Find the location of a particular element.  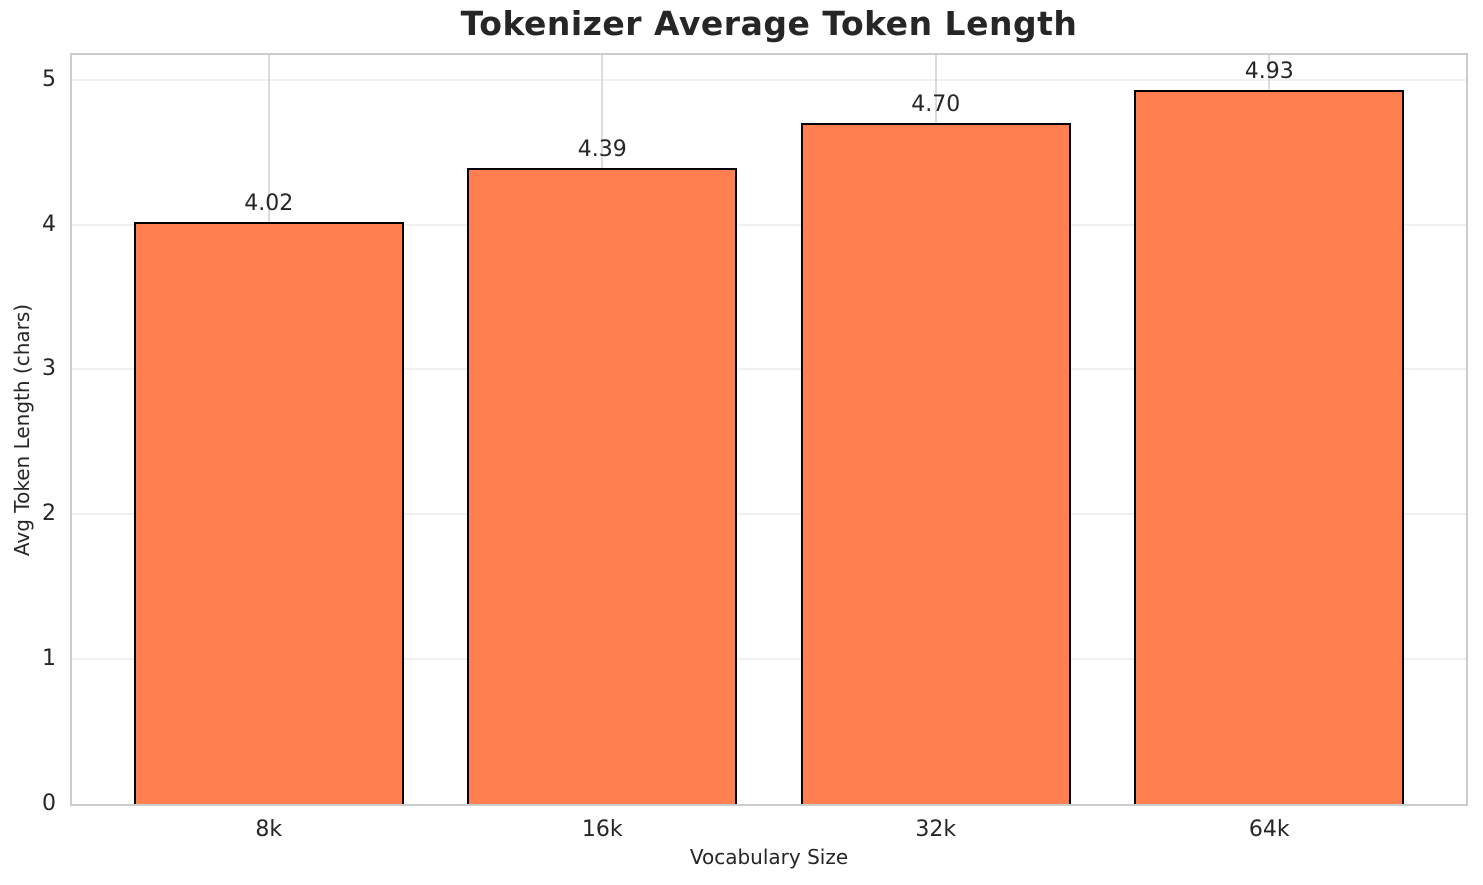

y-tick-label: 0 is located at coordinates (49, 803).